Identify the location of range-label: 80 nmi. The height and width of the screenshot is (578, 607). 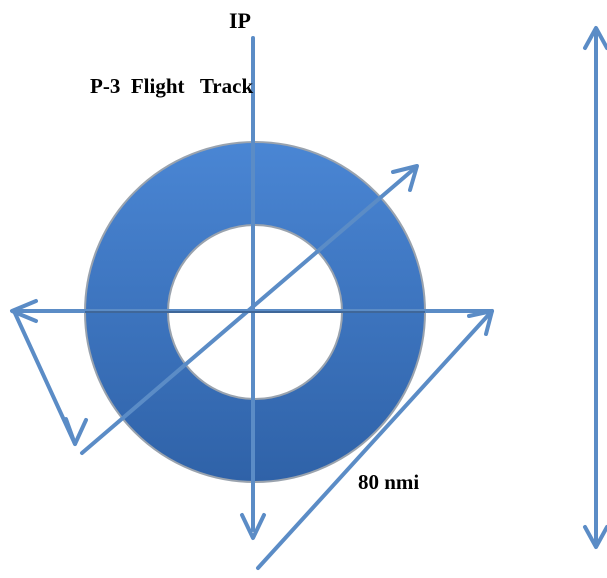
(389, 482).